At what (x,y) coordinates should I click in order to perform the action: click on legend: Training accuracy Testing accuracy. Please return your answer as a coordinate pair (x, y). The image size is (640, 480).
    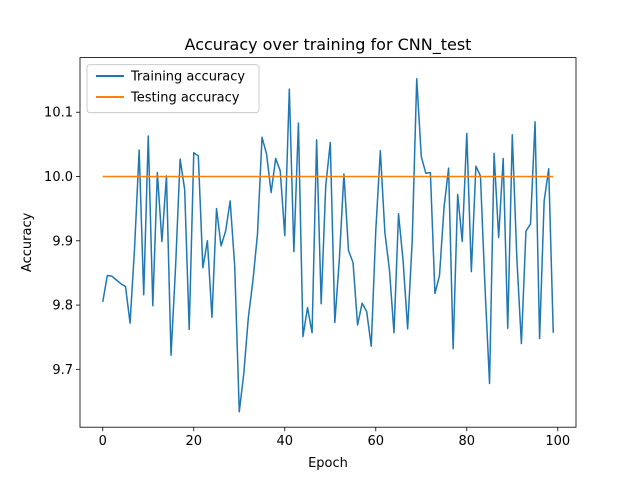
    Looking at the image, I should click on (173, 89).